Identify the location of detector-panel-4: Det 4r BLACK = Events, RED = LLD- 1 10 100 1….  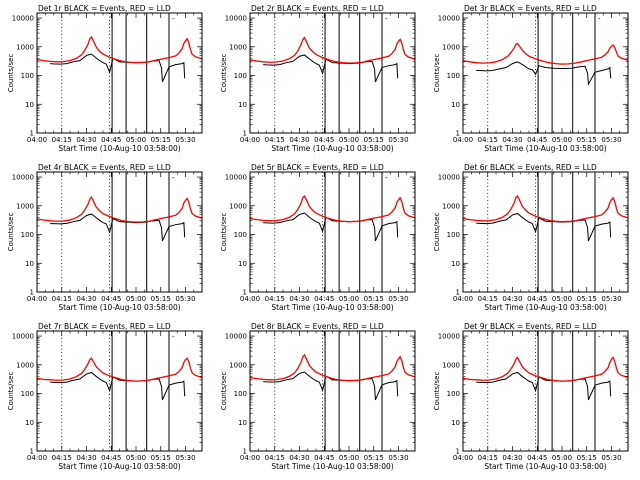
(105, 237).